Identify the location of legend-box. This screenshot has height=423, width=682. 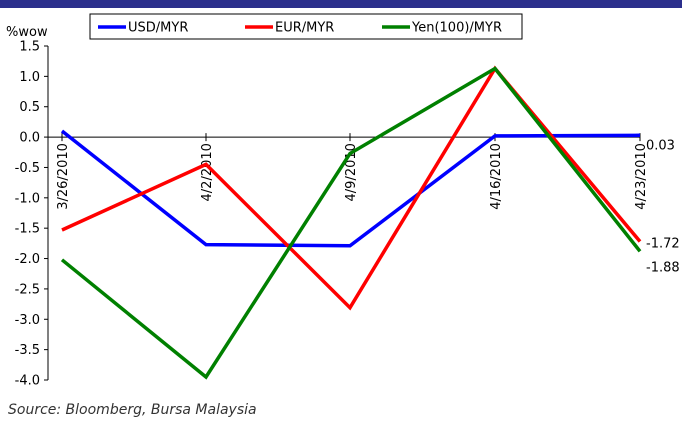
(306, 26).